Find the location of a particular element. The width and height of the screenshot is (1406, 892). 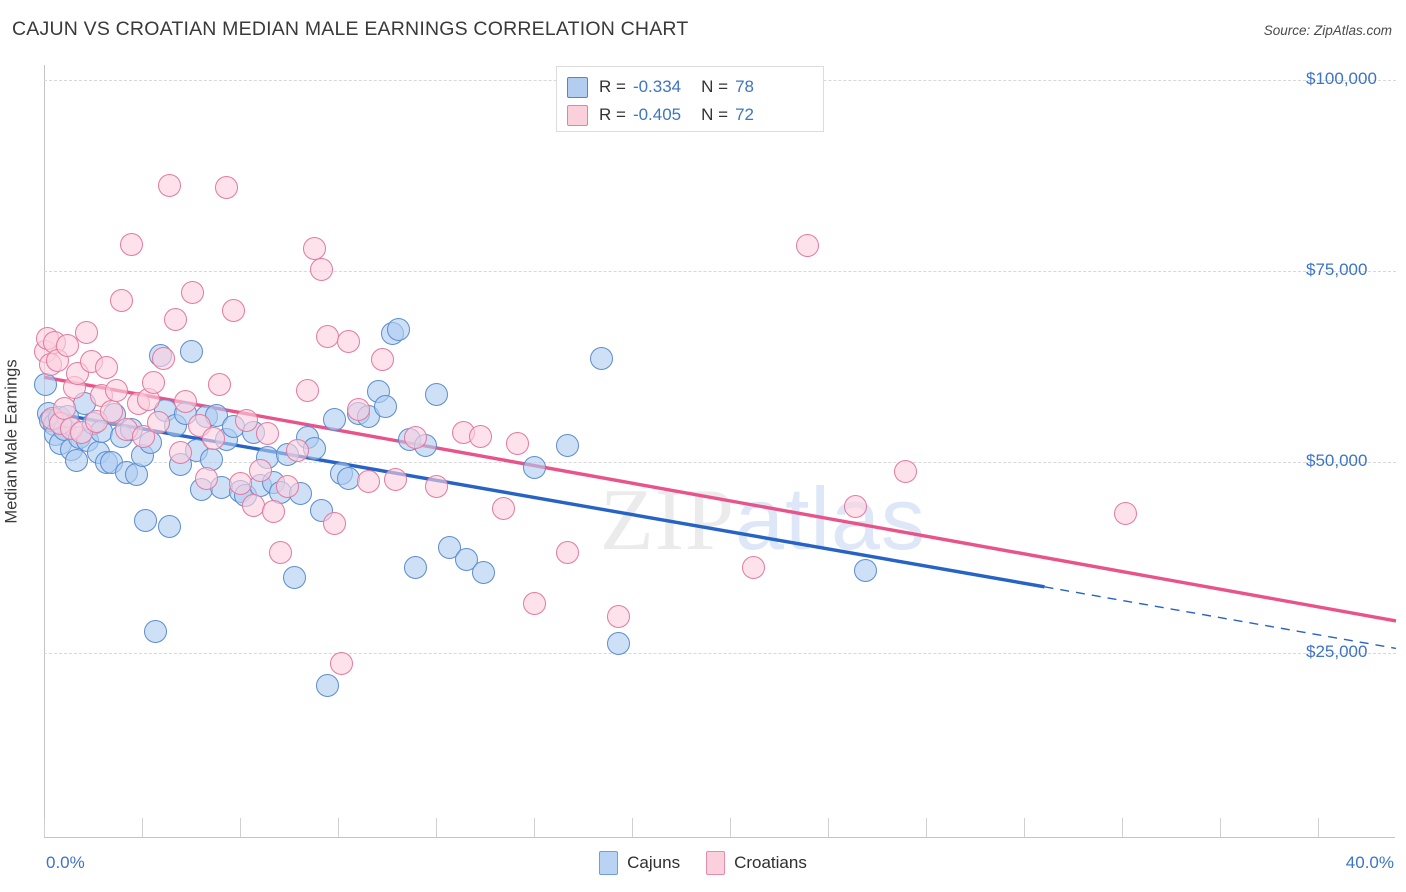

source-note: Source: ZipAtlas.com is located at coordinates (1327, 30).